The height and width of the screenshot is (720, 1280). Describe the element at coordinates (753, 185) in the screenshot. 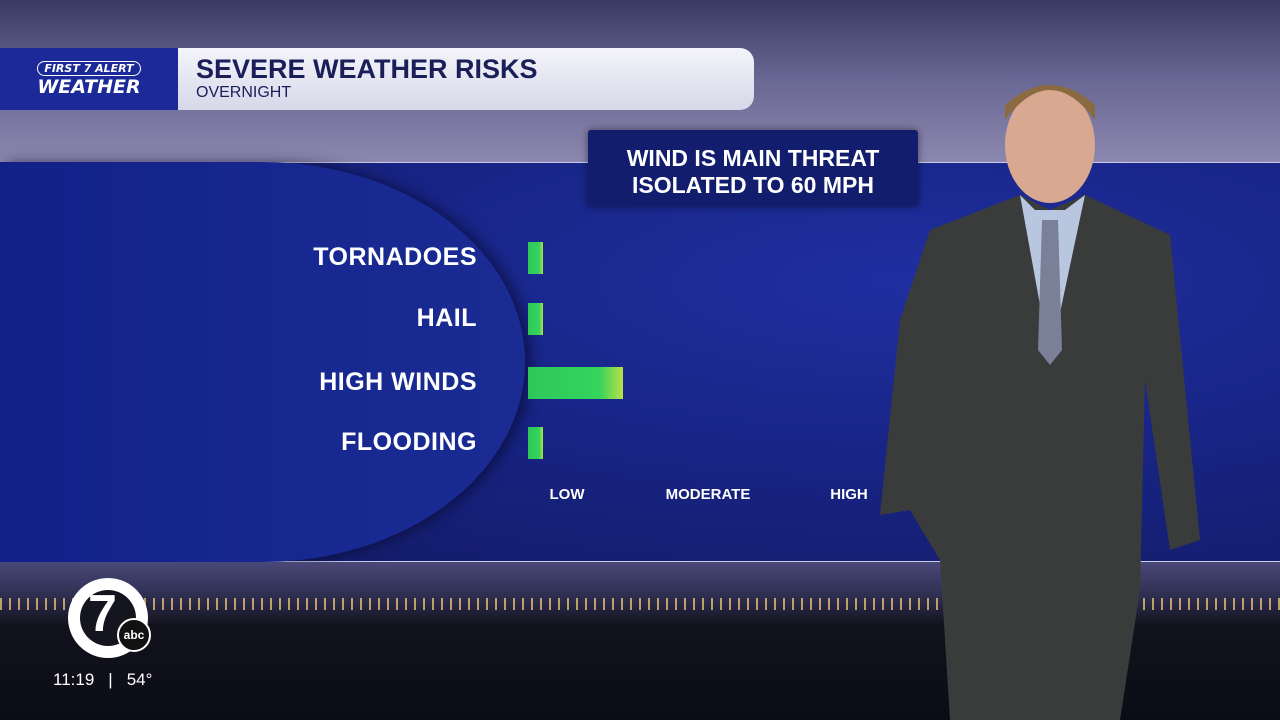

I see `callout-line2: ISOLATED TO 60 MPH` at that location.